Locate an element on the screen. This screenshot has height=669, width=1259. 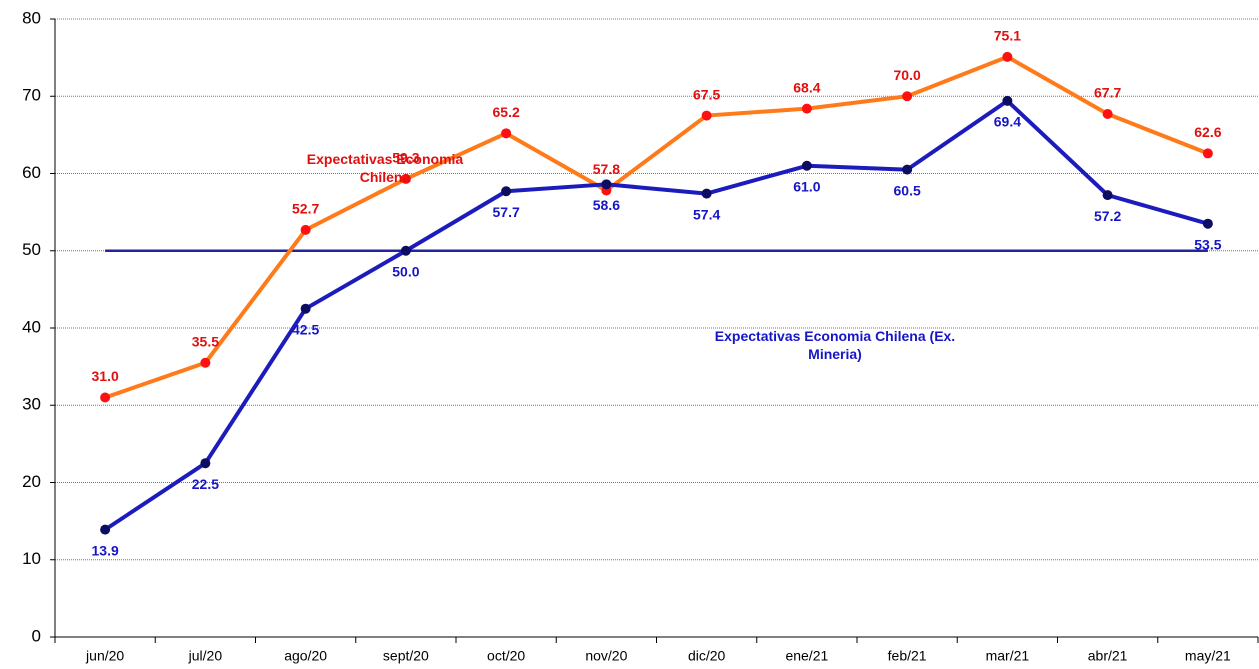
x-tick-label: ene/21 is located at coordinates (806, 656).